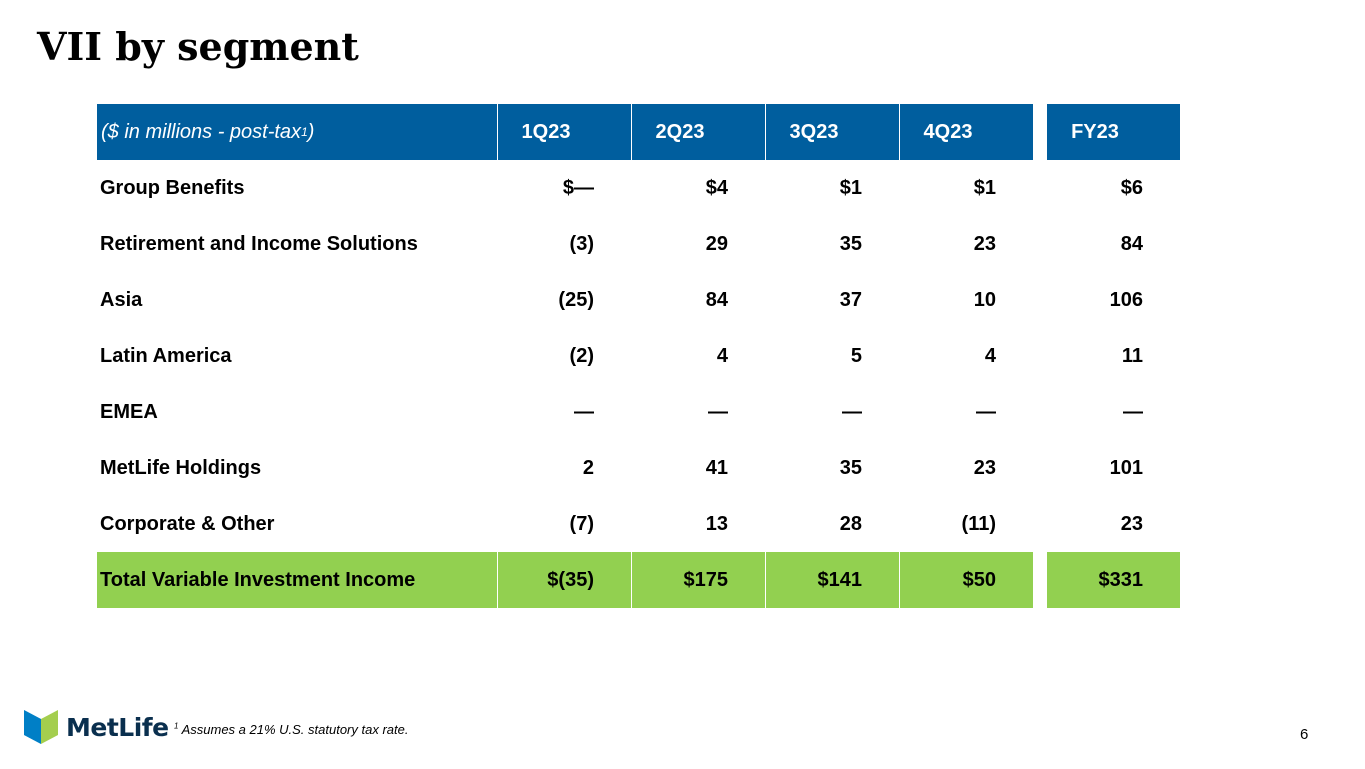  Describe the element at coordinates (850, 299) in the screenshot. I see `table-cell: 37` at that location.